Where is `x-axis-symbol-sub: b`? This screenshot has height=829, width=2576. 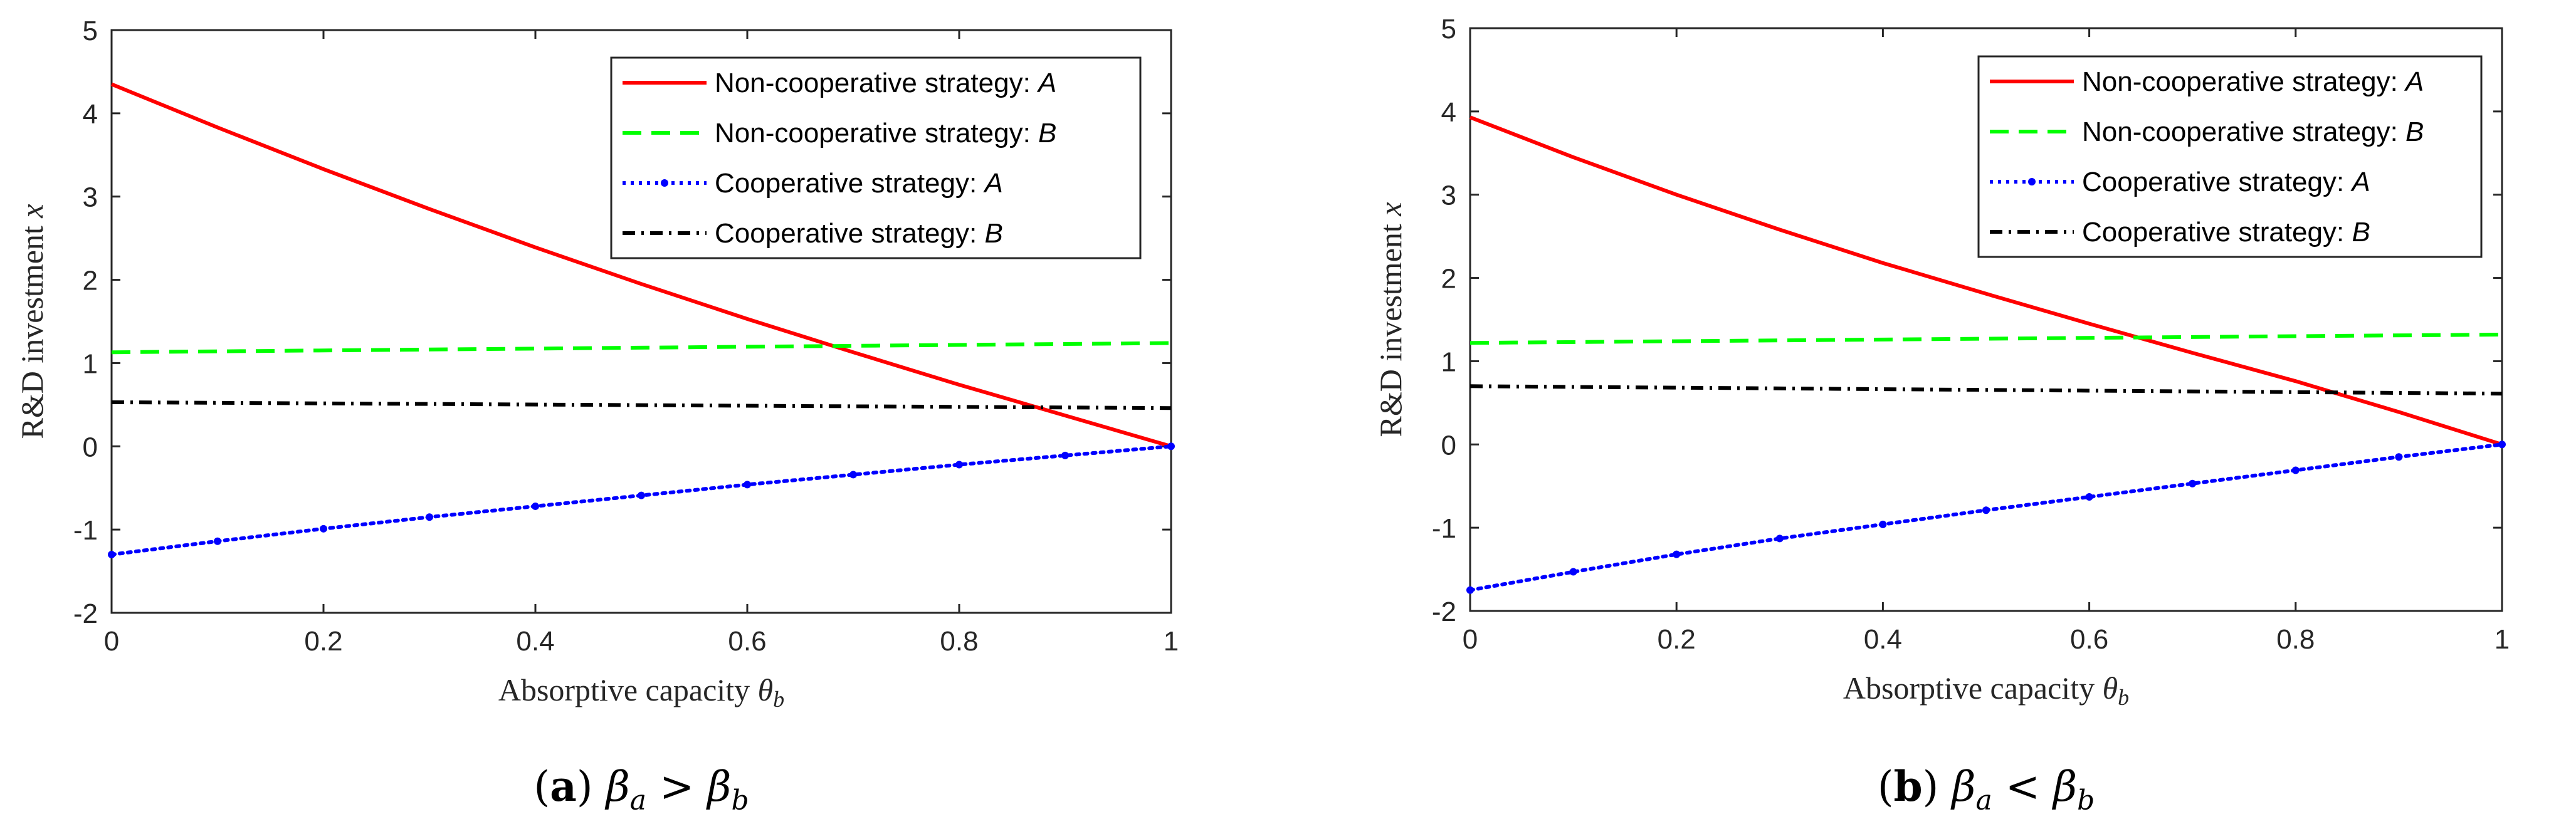 x-axis-symbol-sub: b is located at coordinates (2123, 697).